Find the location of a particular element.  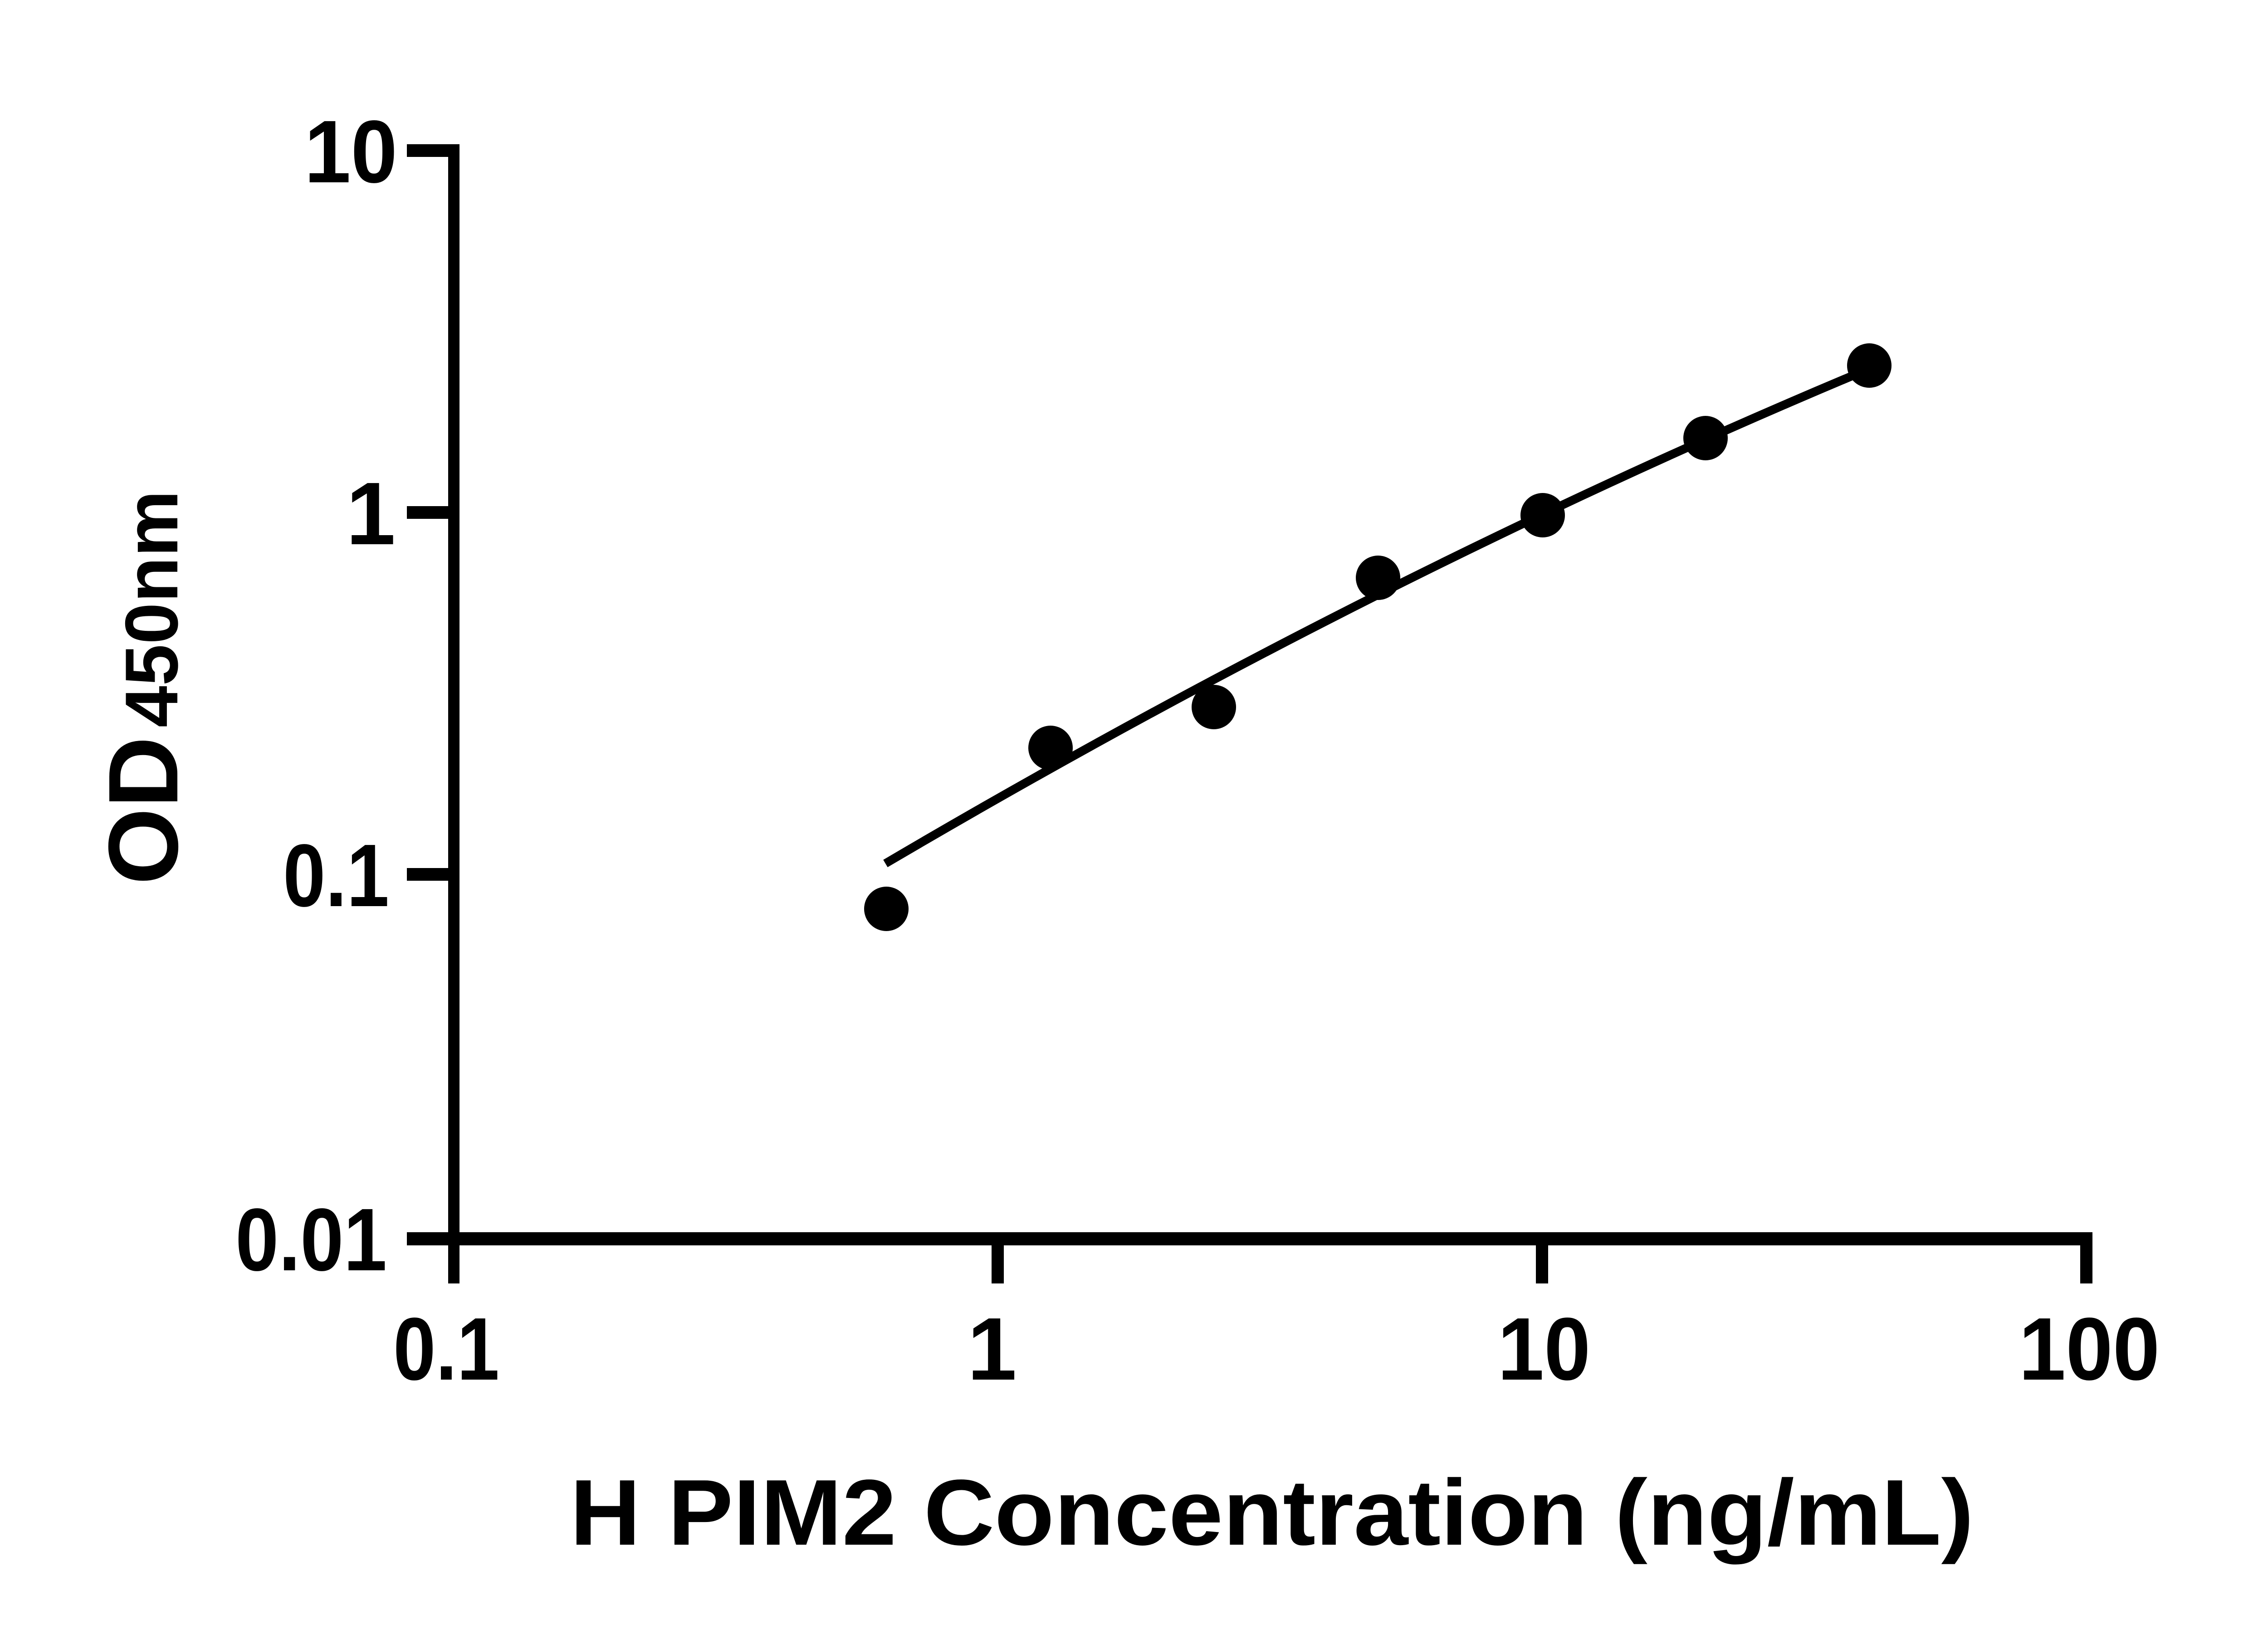

svg-text: 0.01 is located at coordinates (311, 1239).